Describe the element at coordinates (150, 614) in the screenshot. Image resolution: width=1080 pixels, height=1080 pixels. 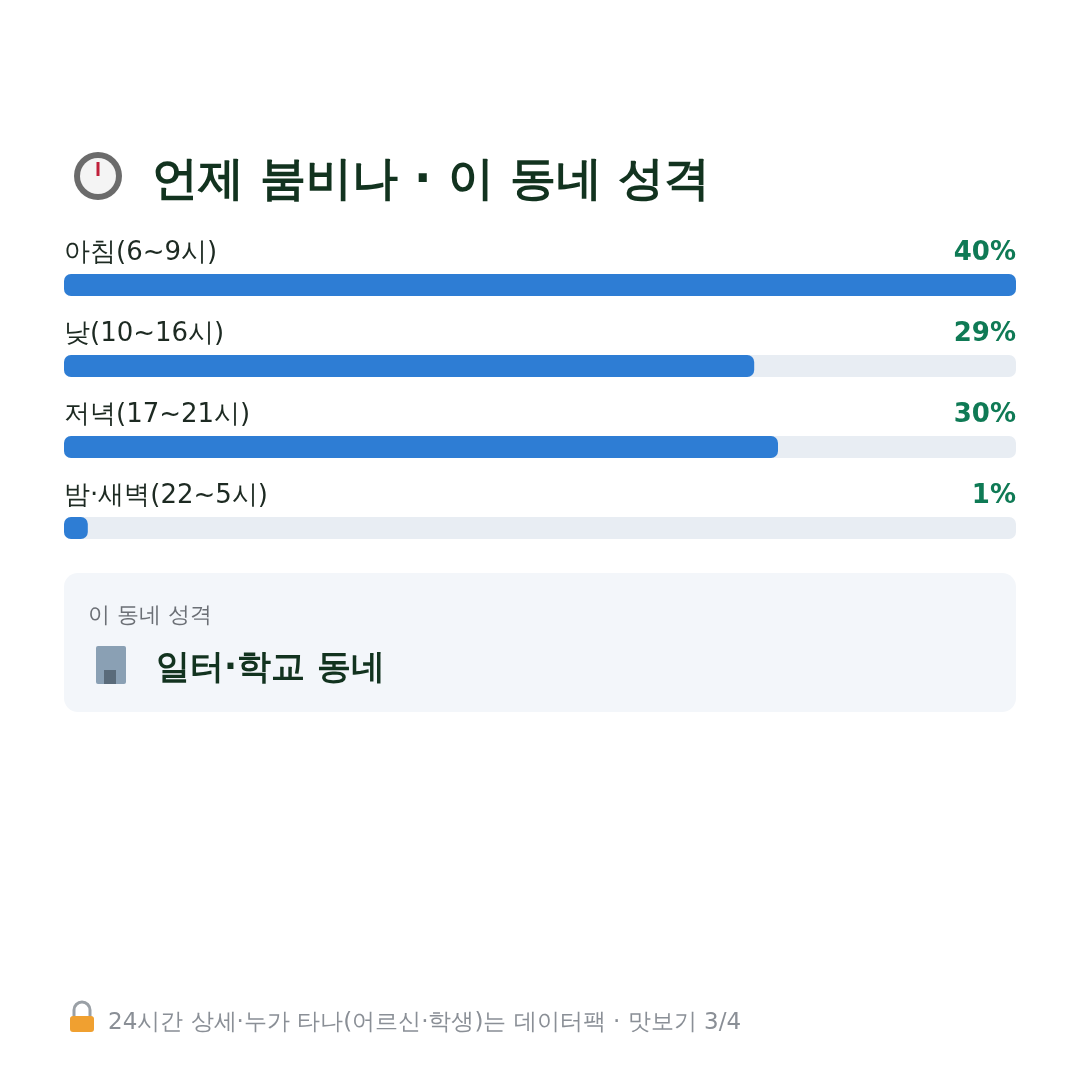
I see `text: 이 동네 성격` at that location.